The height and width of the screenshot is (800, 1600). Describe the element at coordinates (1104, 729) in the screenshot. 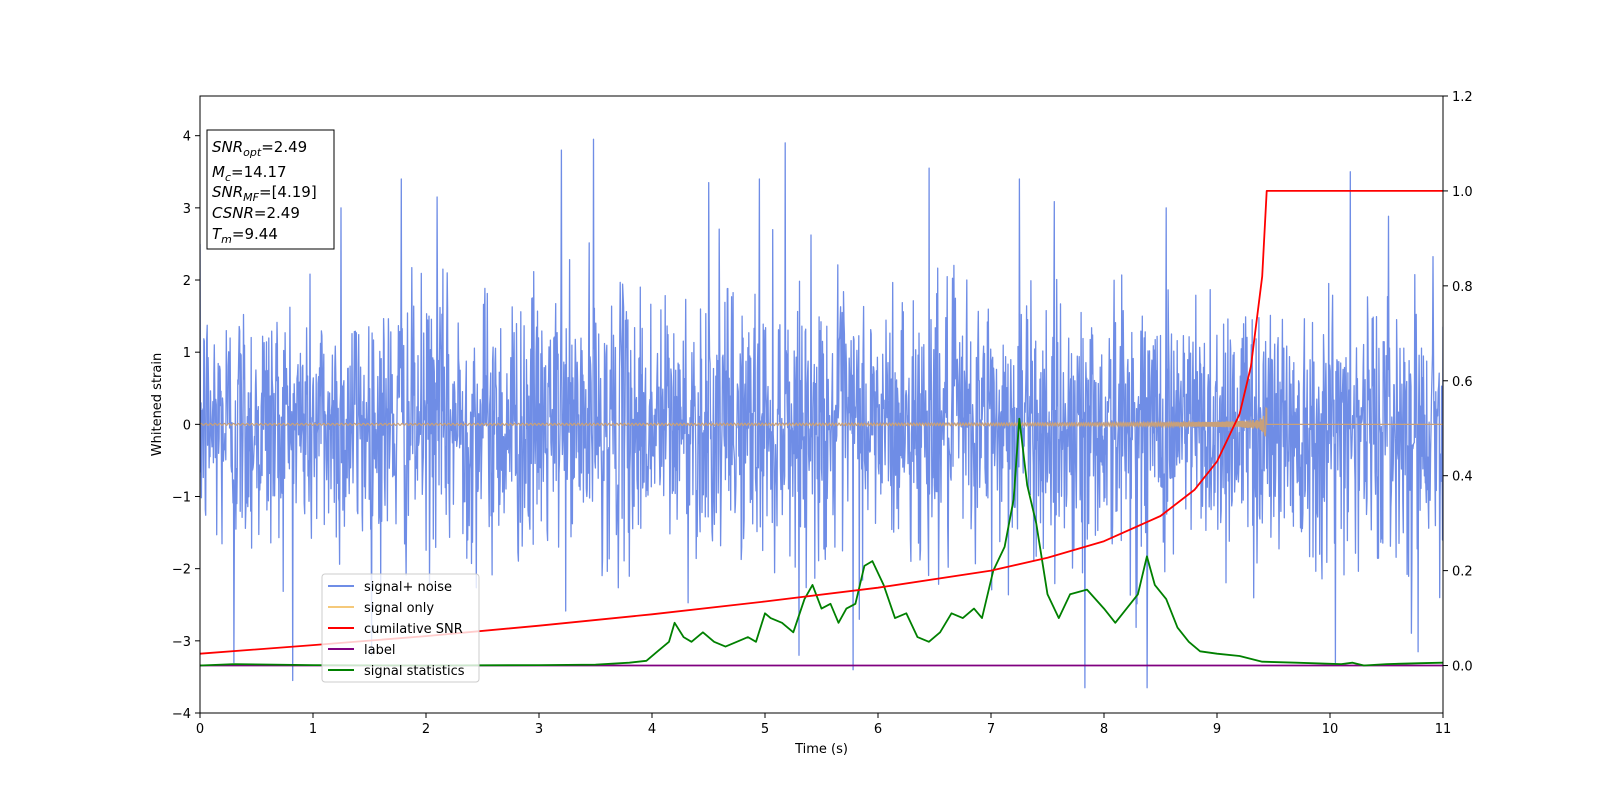

I see `x-tick-label: 8` at that location.